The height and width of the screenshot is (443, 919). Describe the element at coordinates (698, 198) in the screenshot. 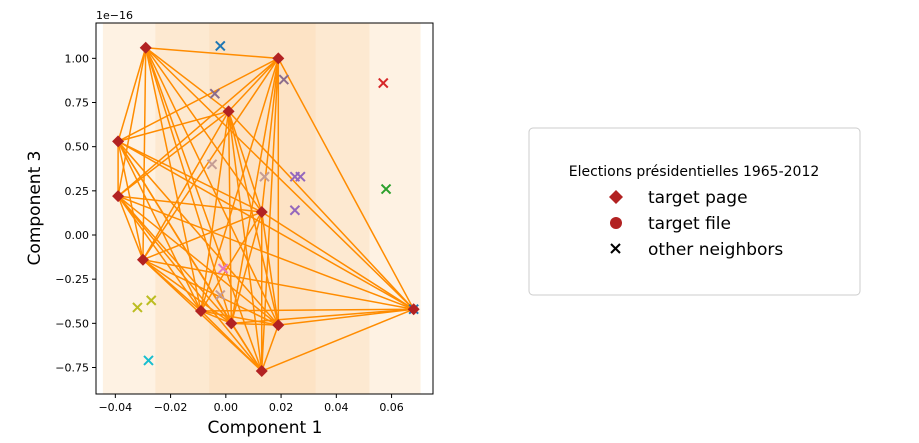

I see `legend-label-target-page: target page` at that location.